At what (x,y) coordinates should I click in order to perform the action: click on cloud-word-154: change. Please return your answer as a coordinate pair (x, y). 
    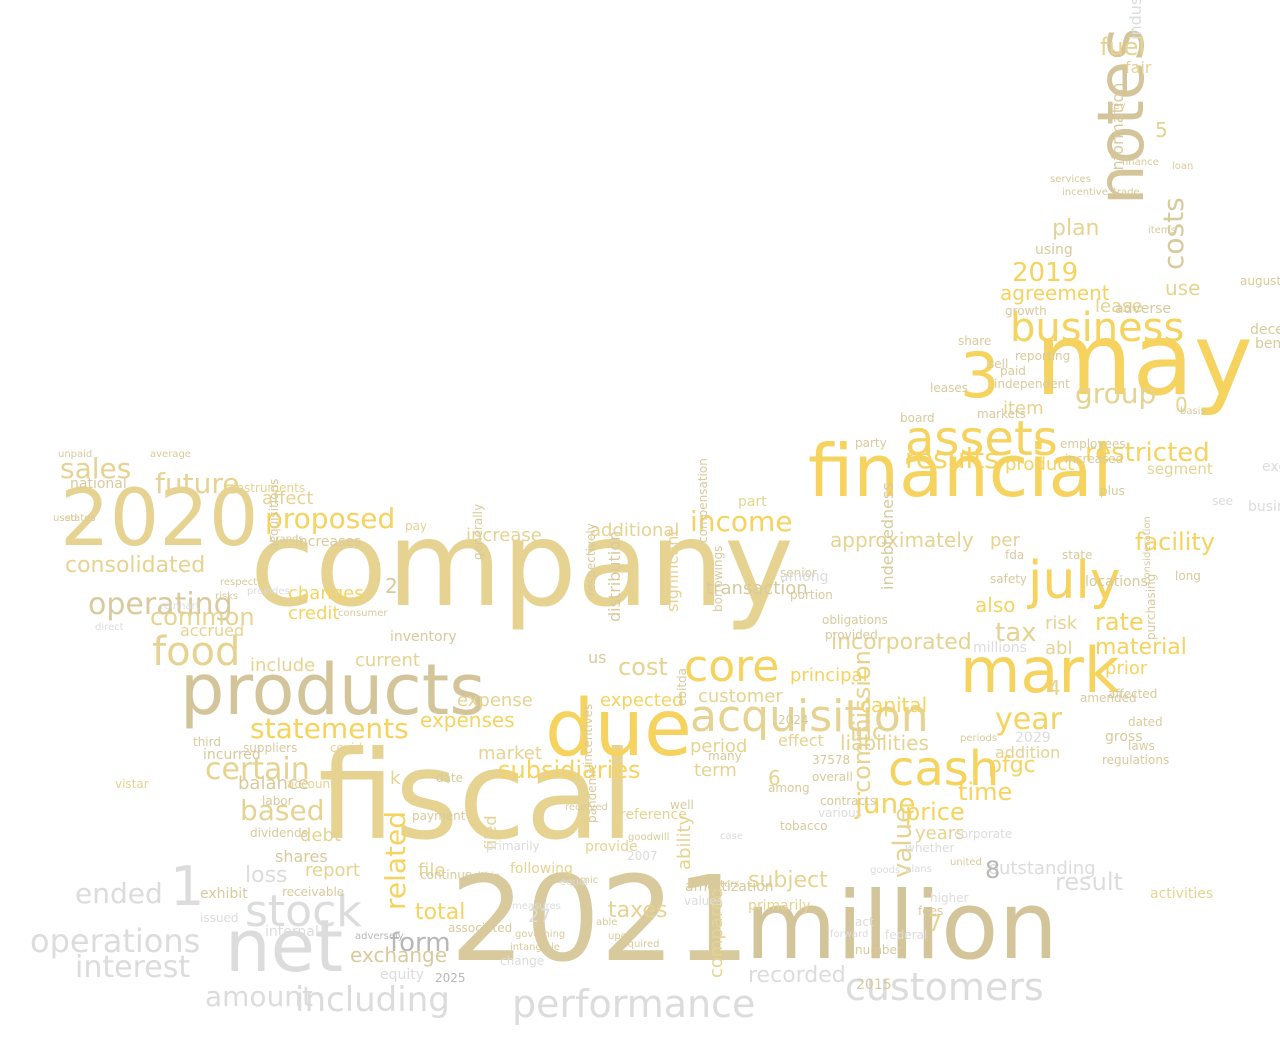
    Looking at the image, I should click on (522, 961).